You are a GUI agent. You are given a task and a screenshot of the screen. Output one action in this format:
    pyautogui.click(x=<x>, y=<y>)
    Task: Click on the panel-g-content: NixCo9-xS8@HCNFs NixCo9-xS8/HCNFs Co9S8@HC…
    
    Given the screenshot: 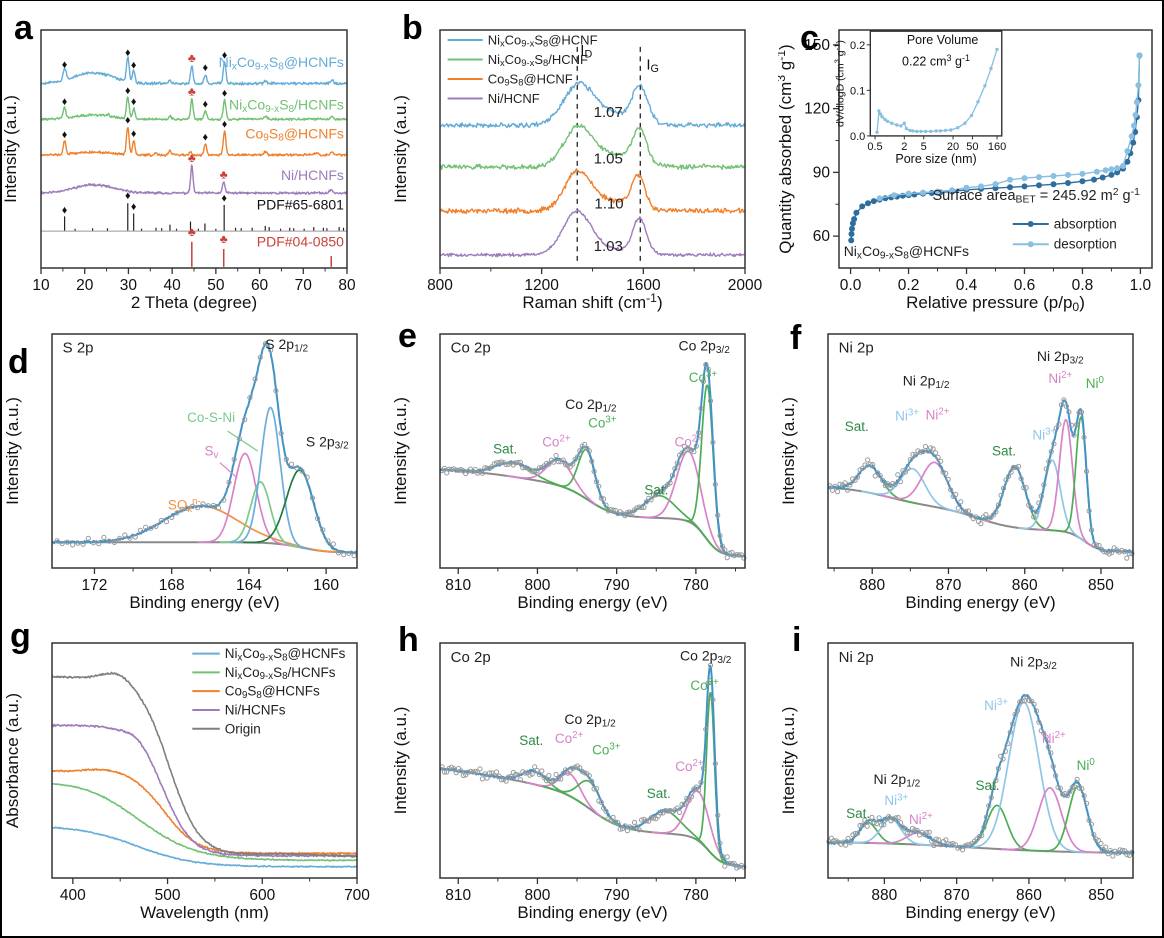 What is the action you would take?
    pyautogui.click(x=186, y=782)
    